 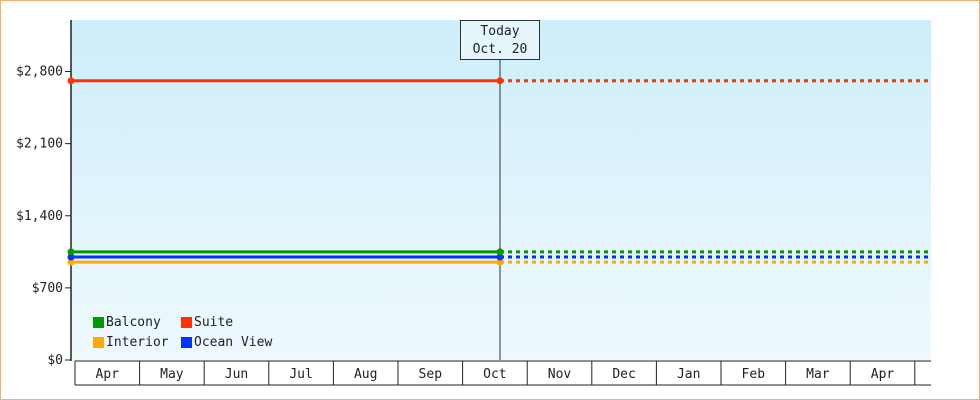 What do you see at coordinates (39, 216) in the screenshot?
I see `y-tick-label: $1,400` at bounding box center [39, 216].